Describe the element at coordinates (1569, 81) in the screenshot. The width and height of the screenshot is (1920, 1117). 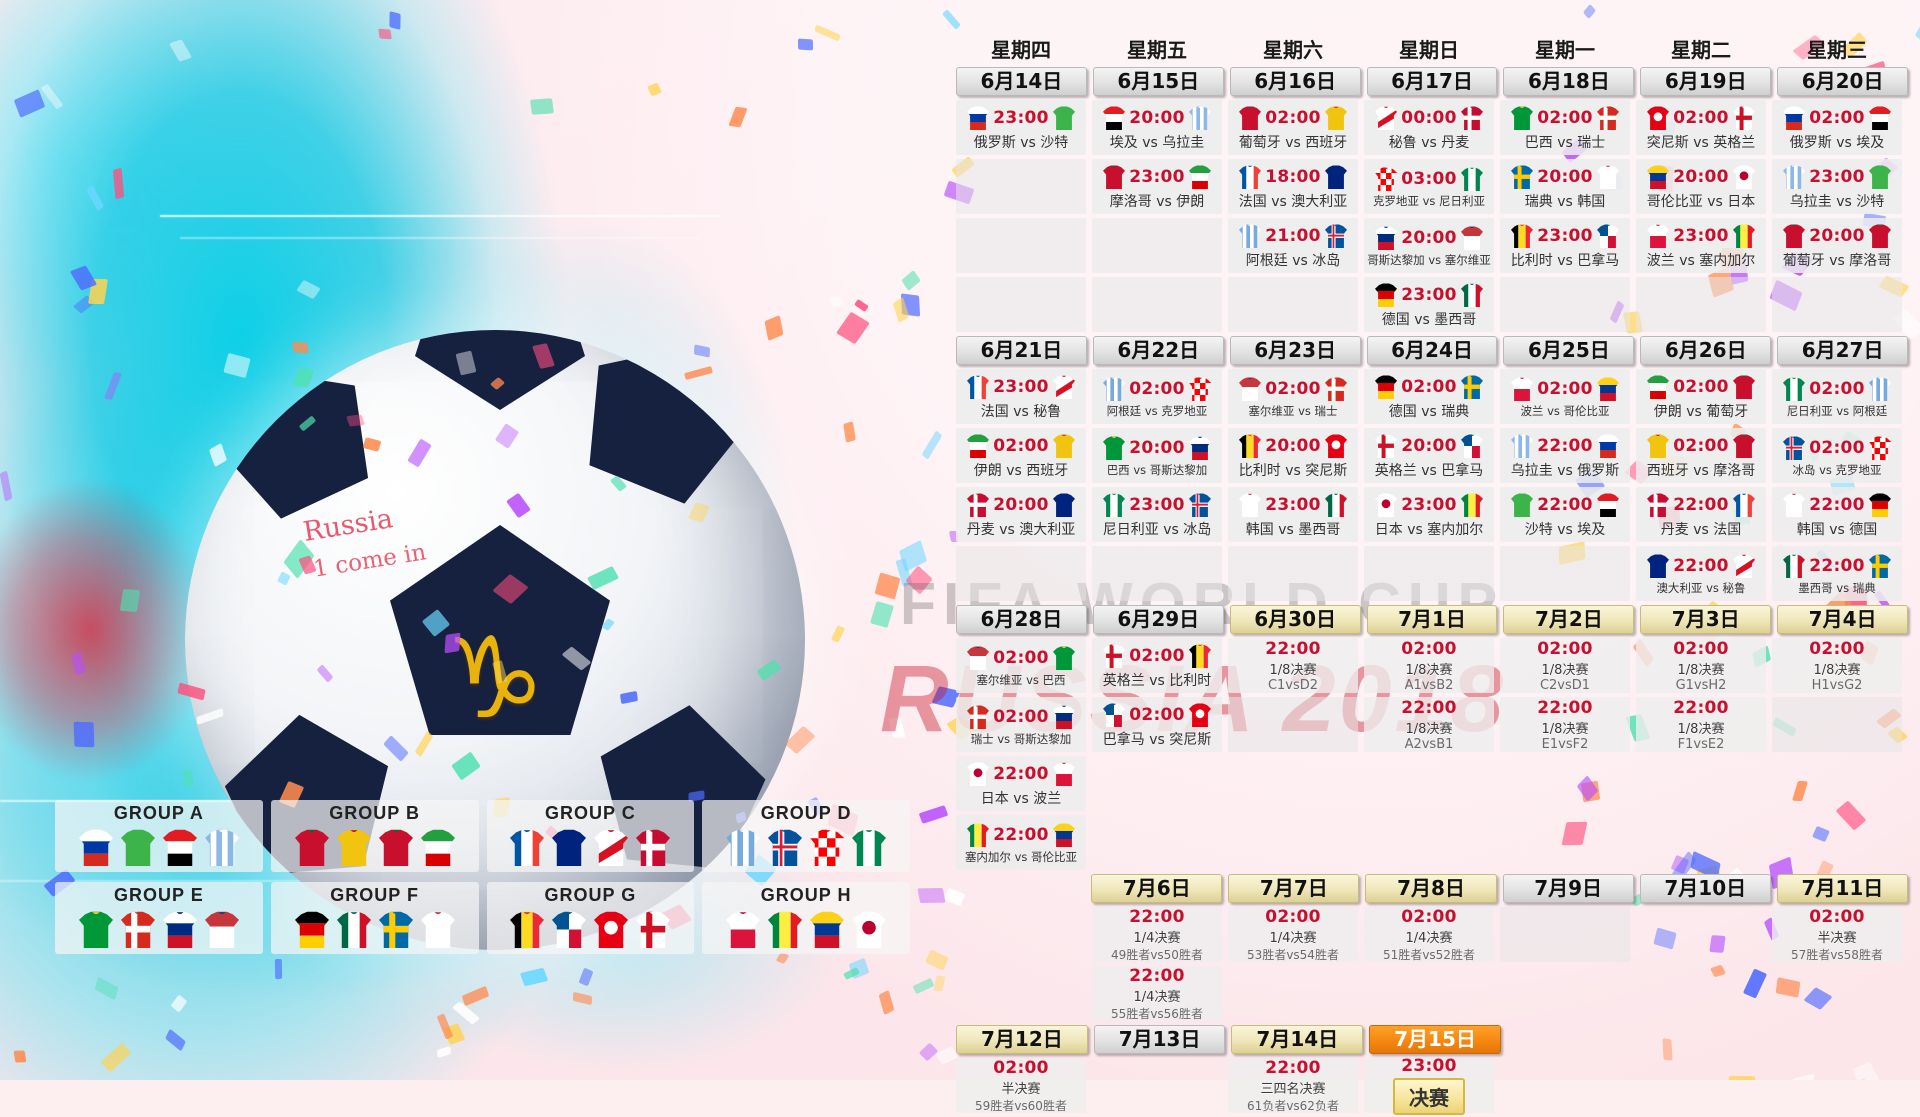
I see `date-cell: 6月18日` at that location.